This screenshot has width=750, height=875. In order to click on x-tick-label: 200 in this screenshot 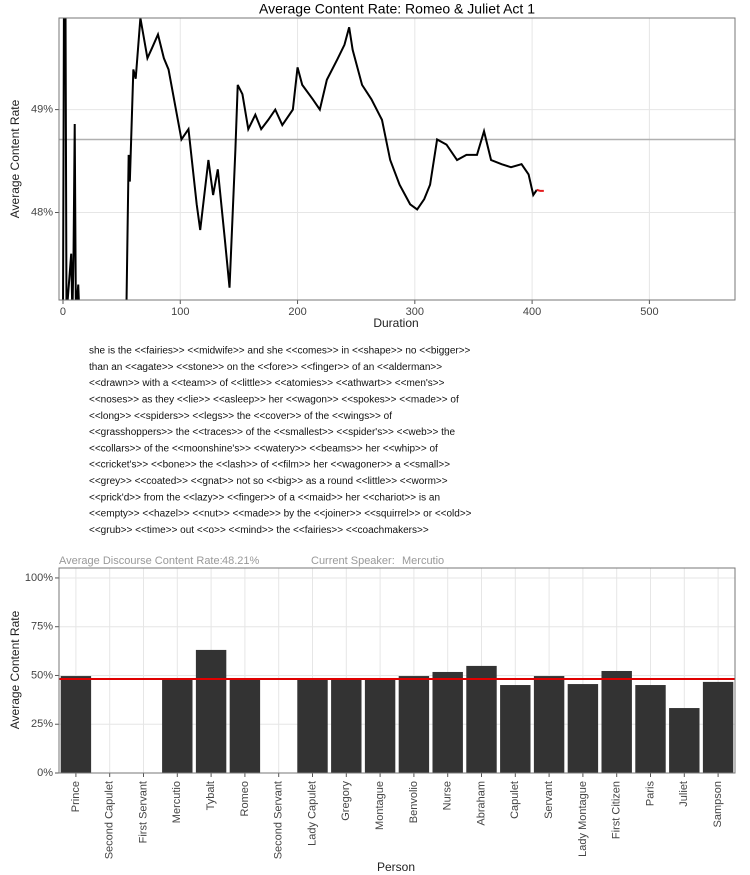, I will do `click(297, 312)`.